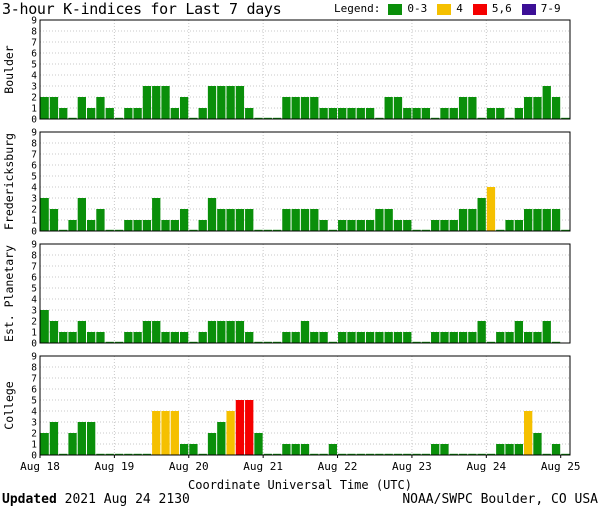 The height and width of the screenshot is (510, 600). I want to click on updated-value: 2021 Aug 24 2130, so click(127, 499).